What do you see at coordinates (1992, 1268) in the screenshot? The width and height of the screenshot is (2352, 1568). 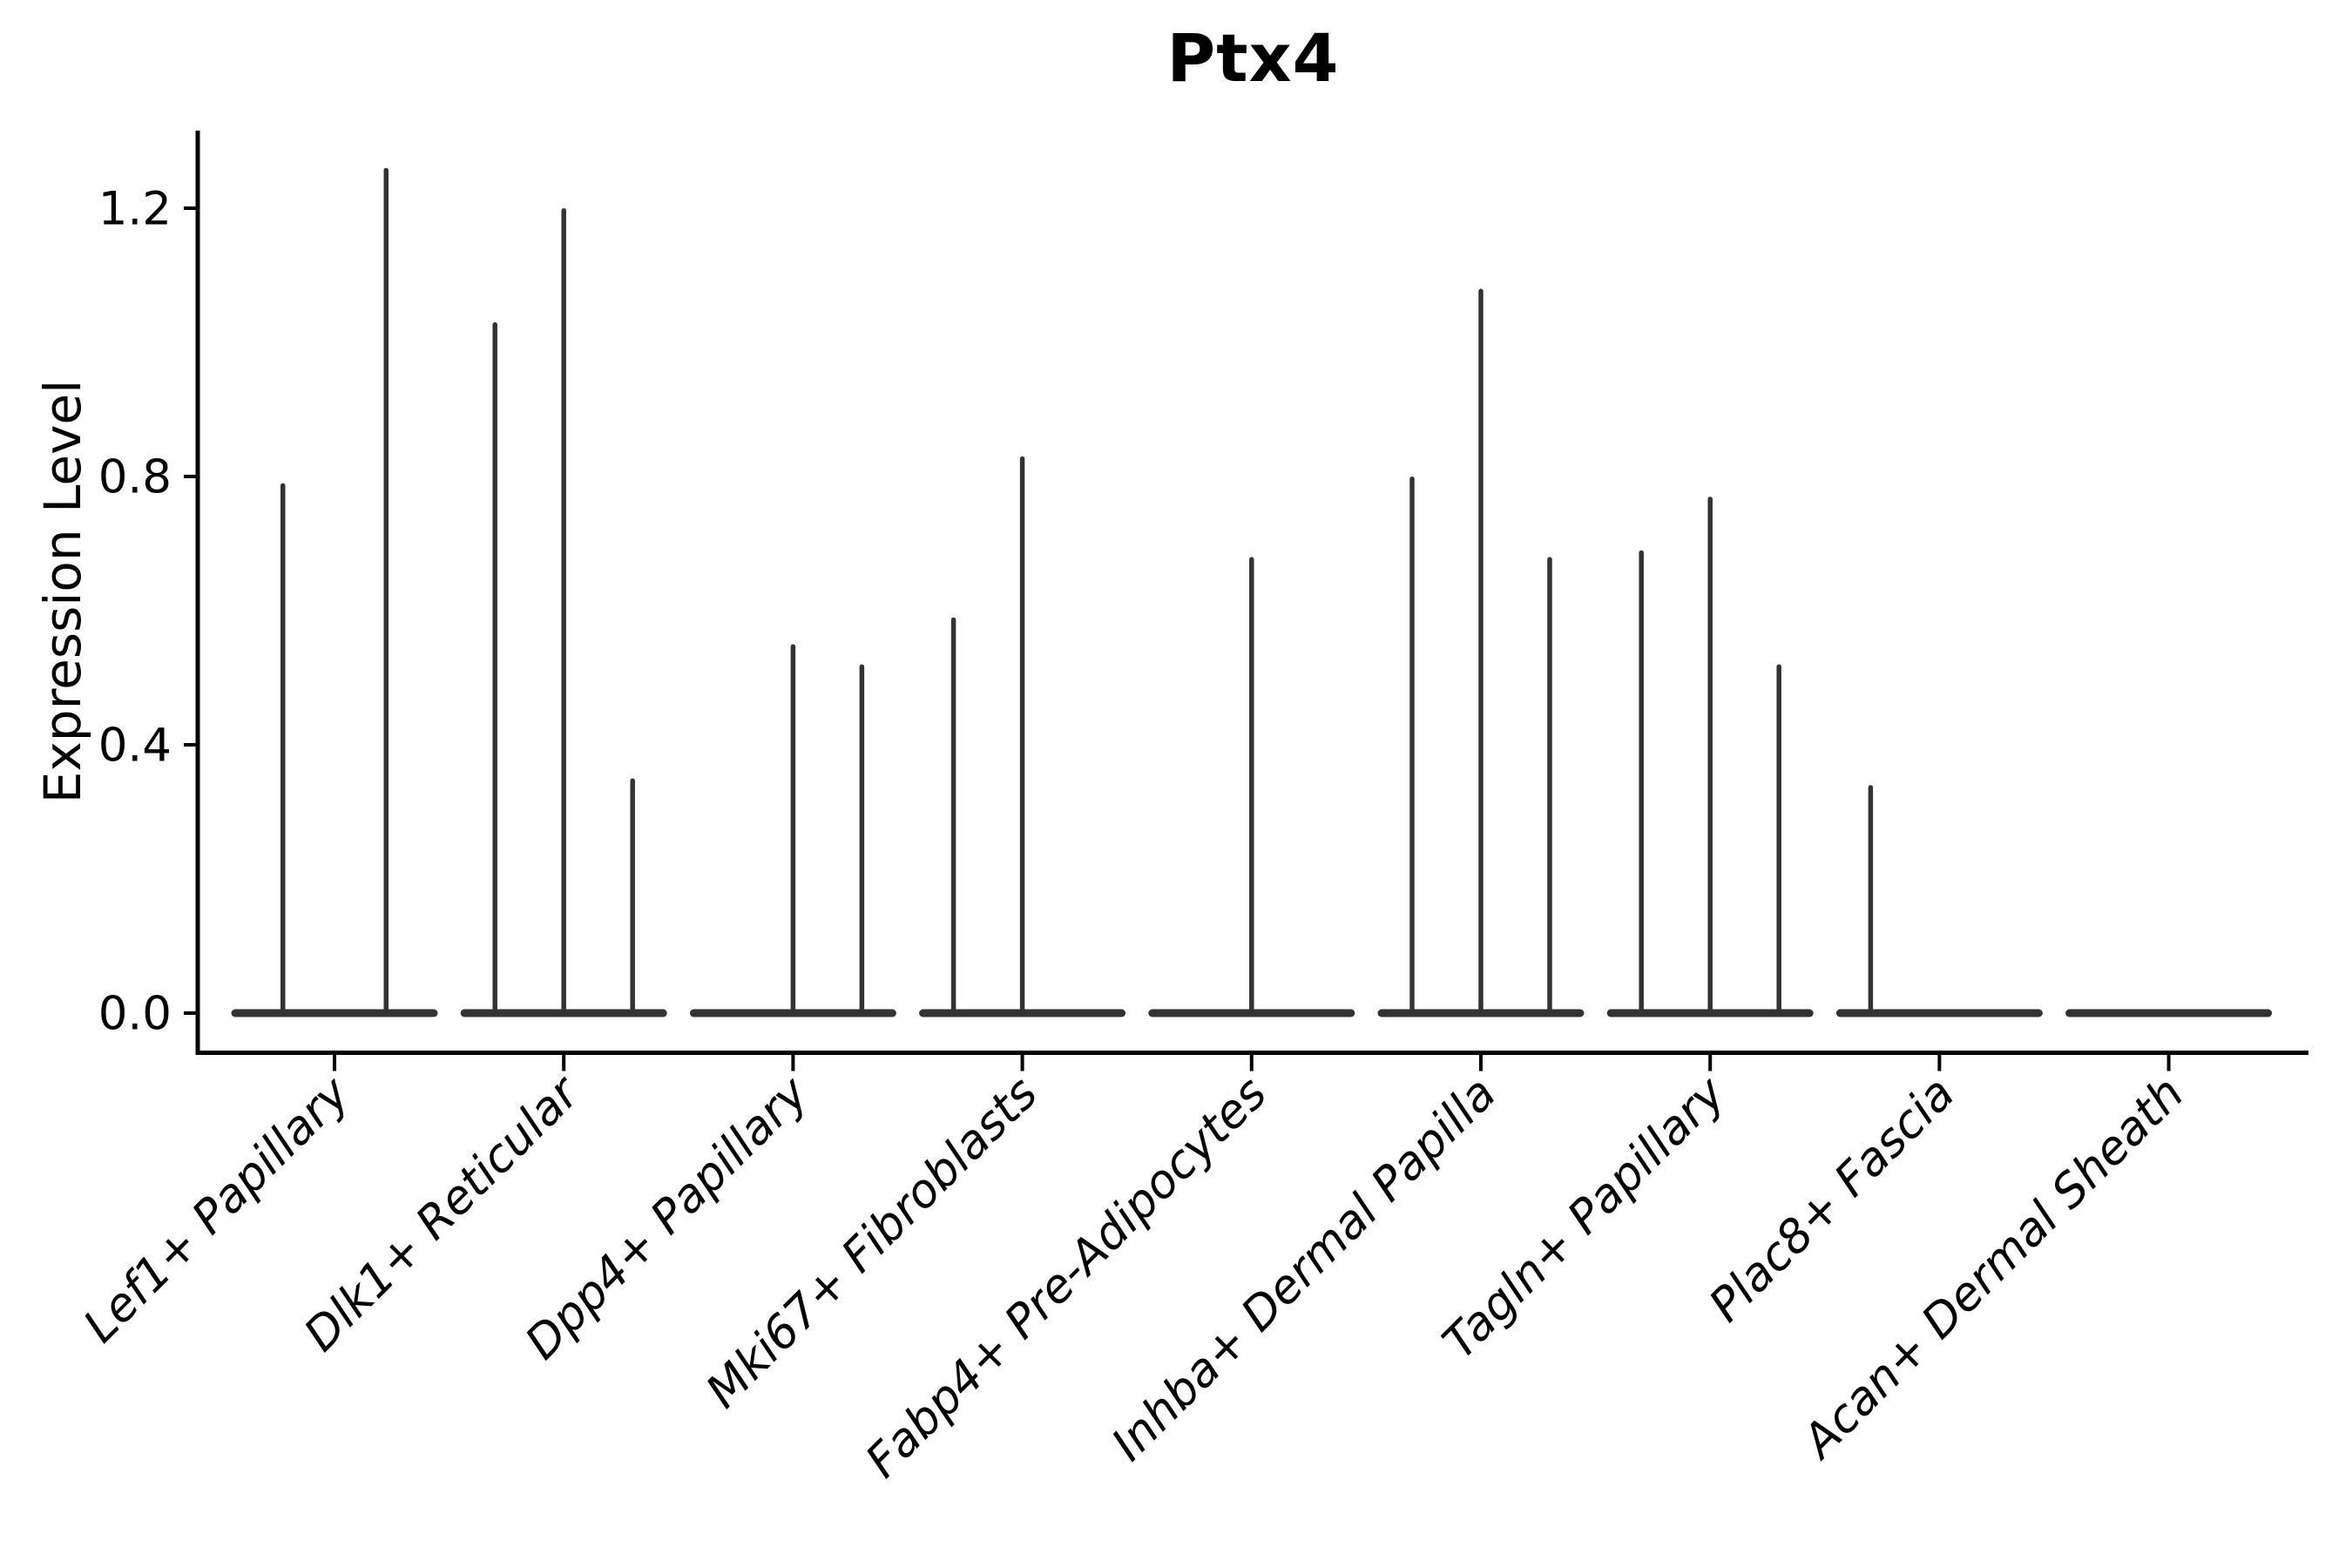 I see `x-category-label: Acan+ Dermal Sheath` at bounding box center [1992, 1268].